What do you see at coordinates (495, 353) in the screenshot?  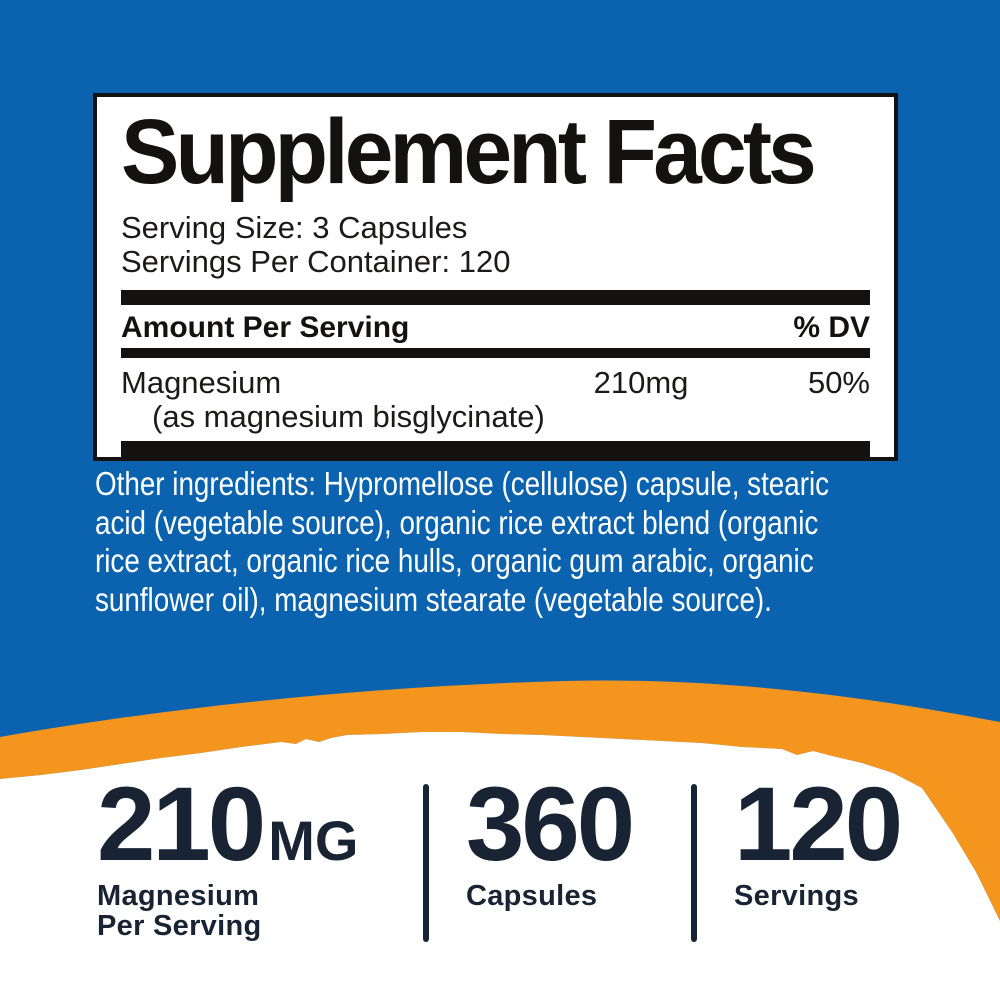 I see `divider-rule` at bounding box center [495, 353].